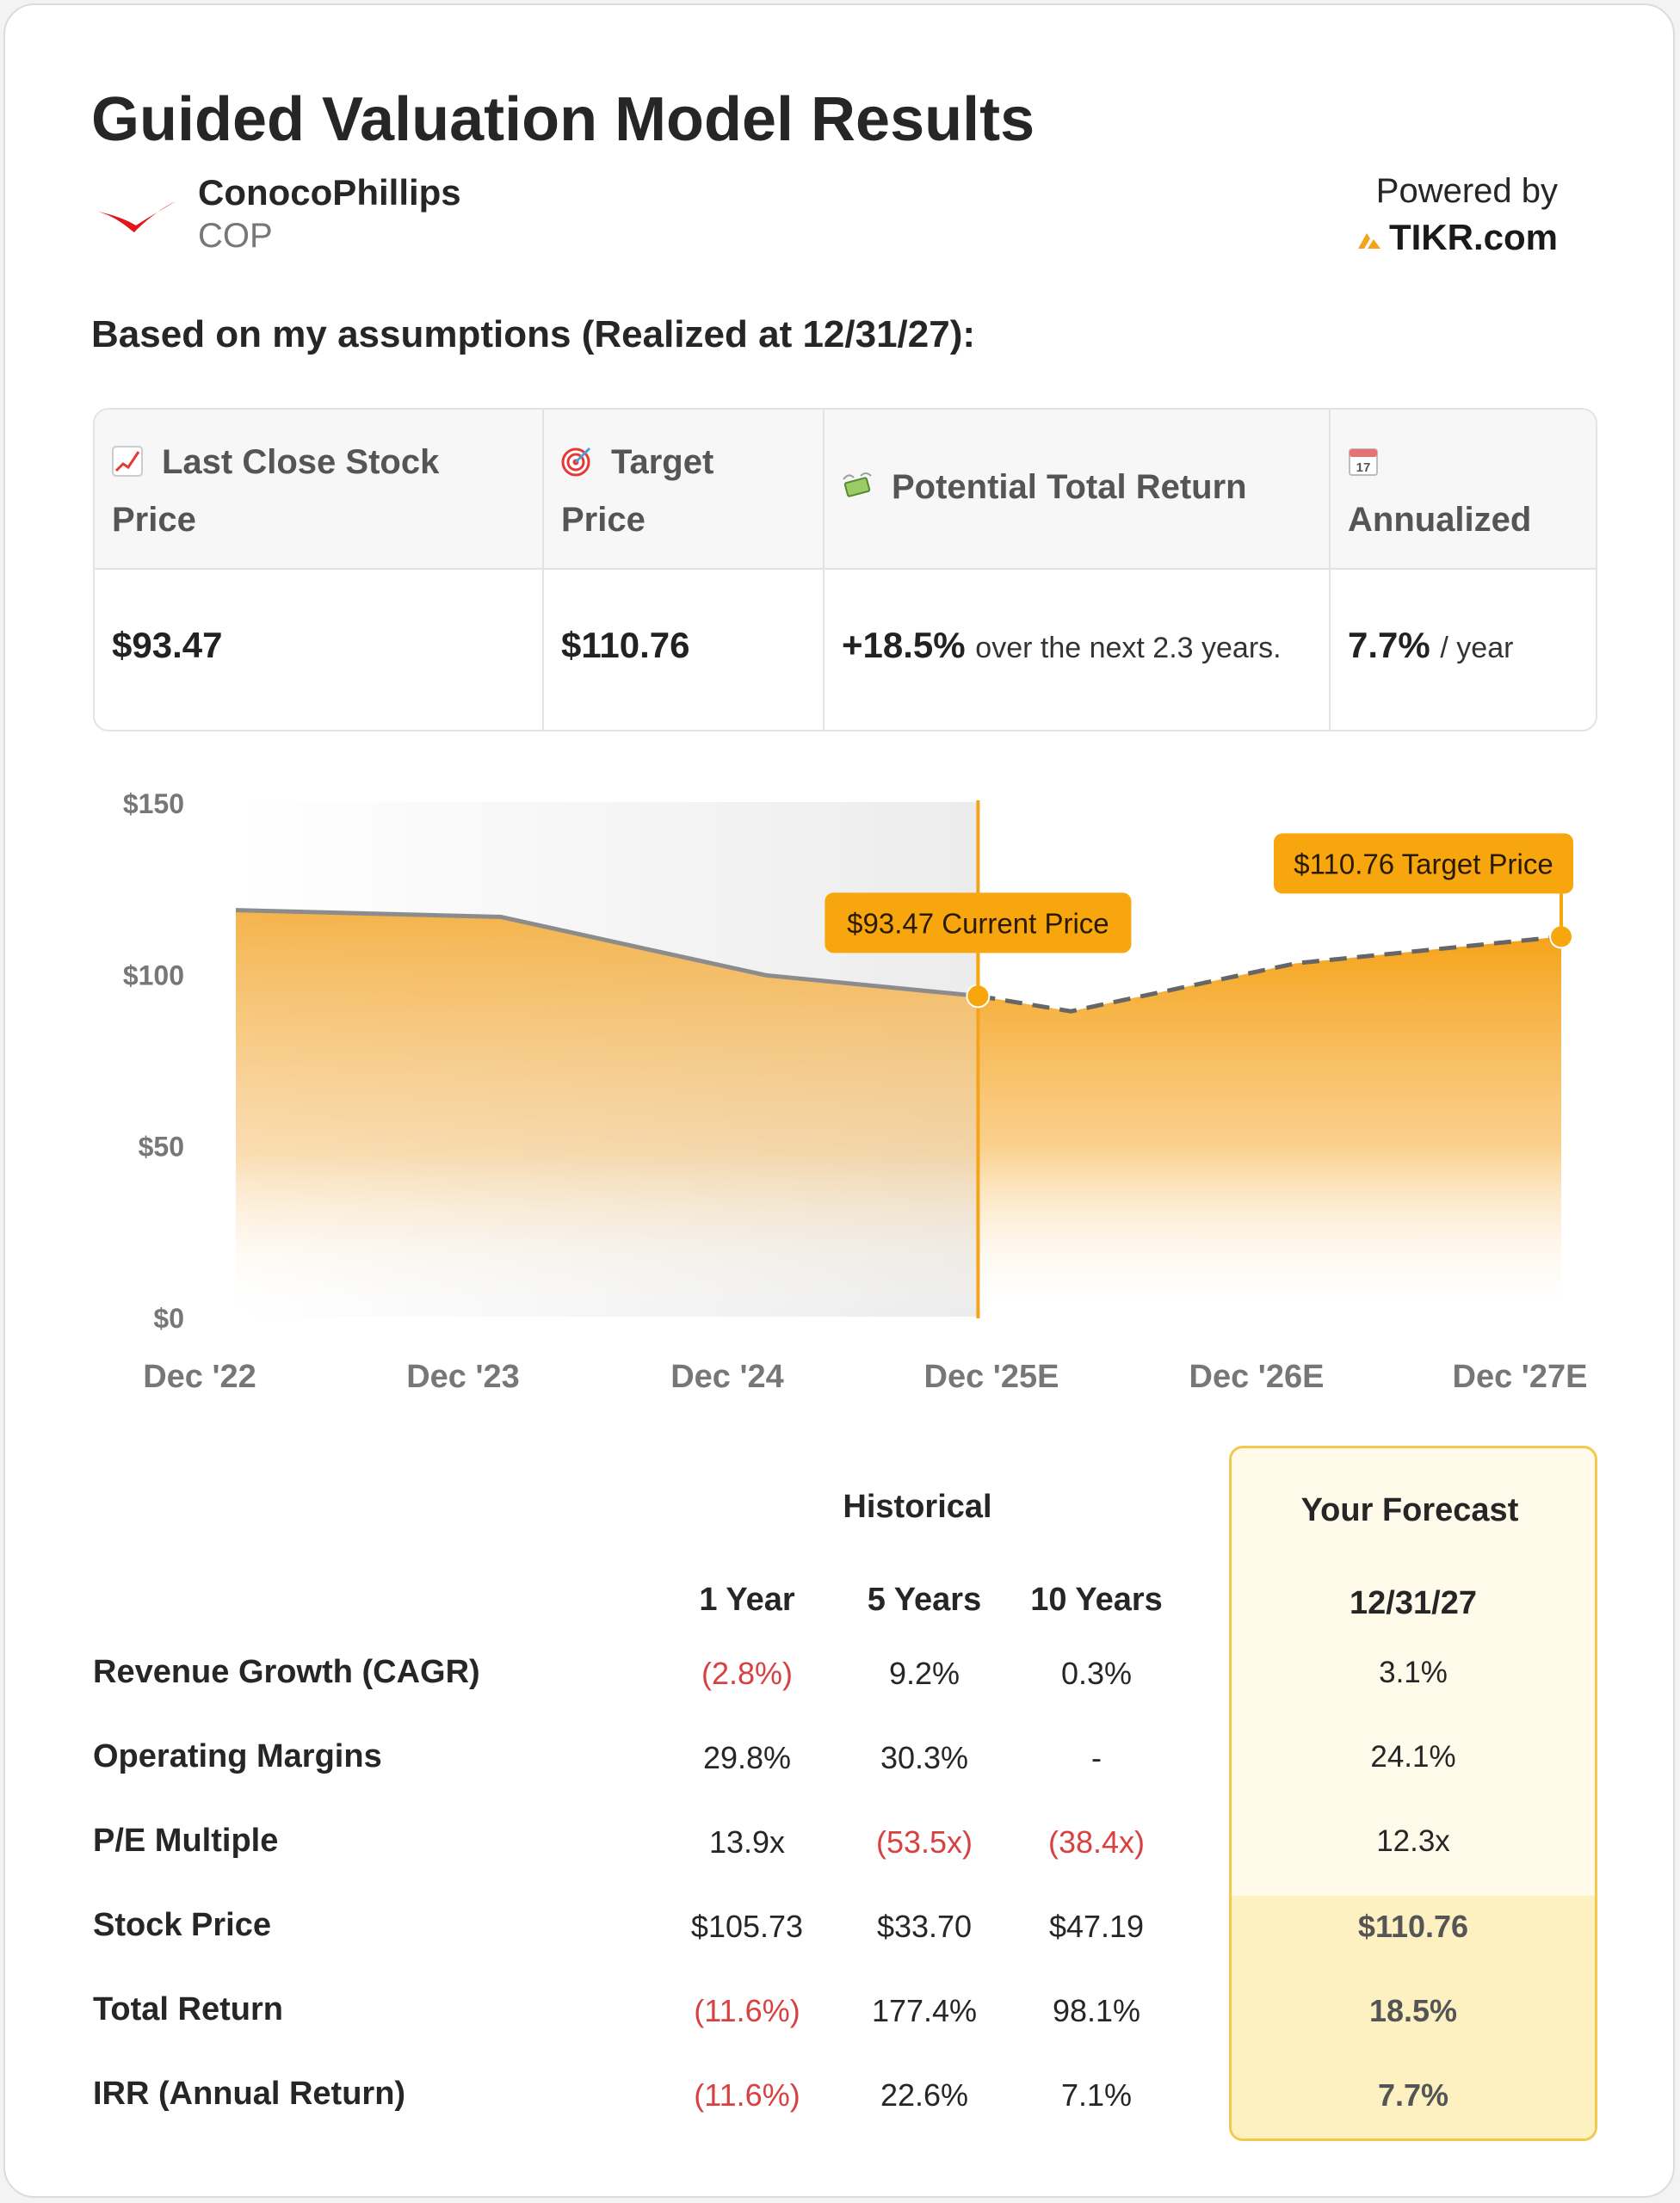  I want to click on last-close-value: $93.47, so click(167, 645).